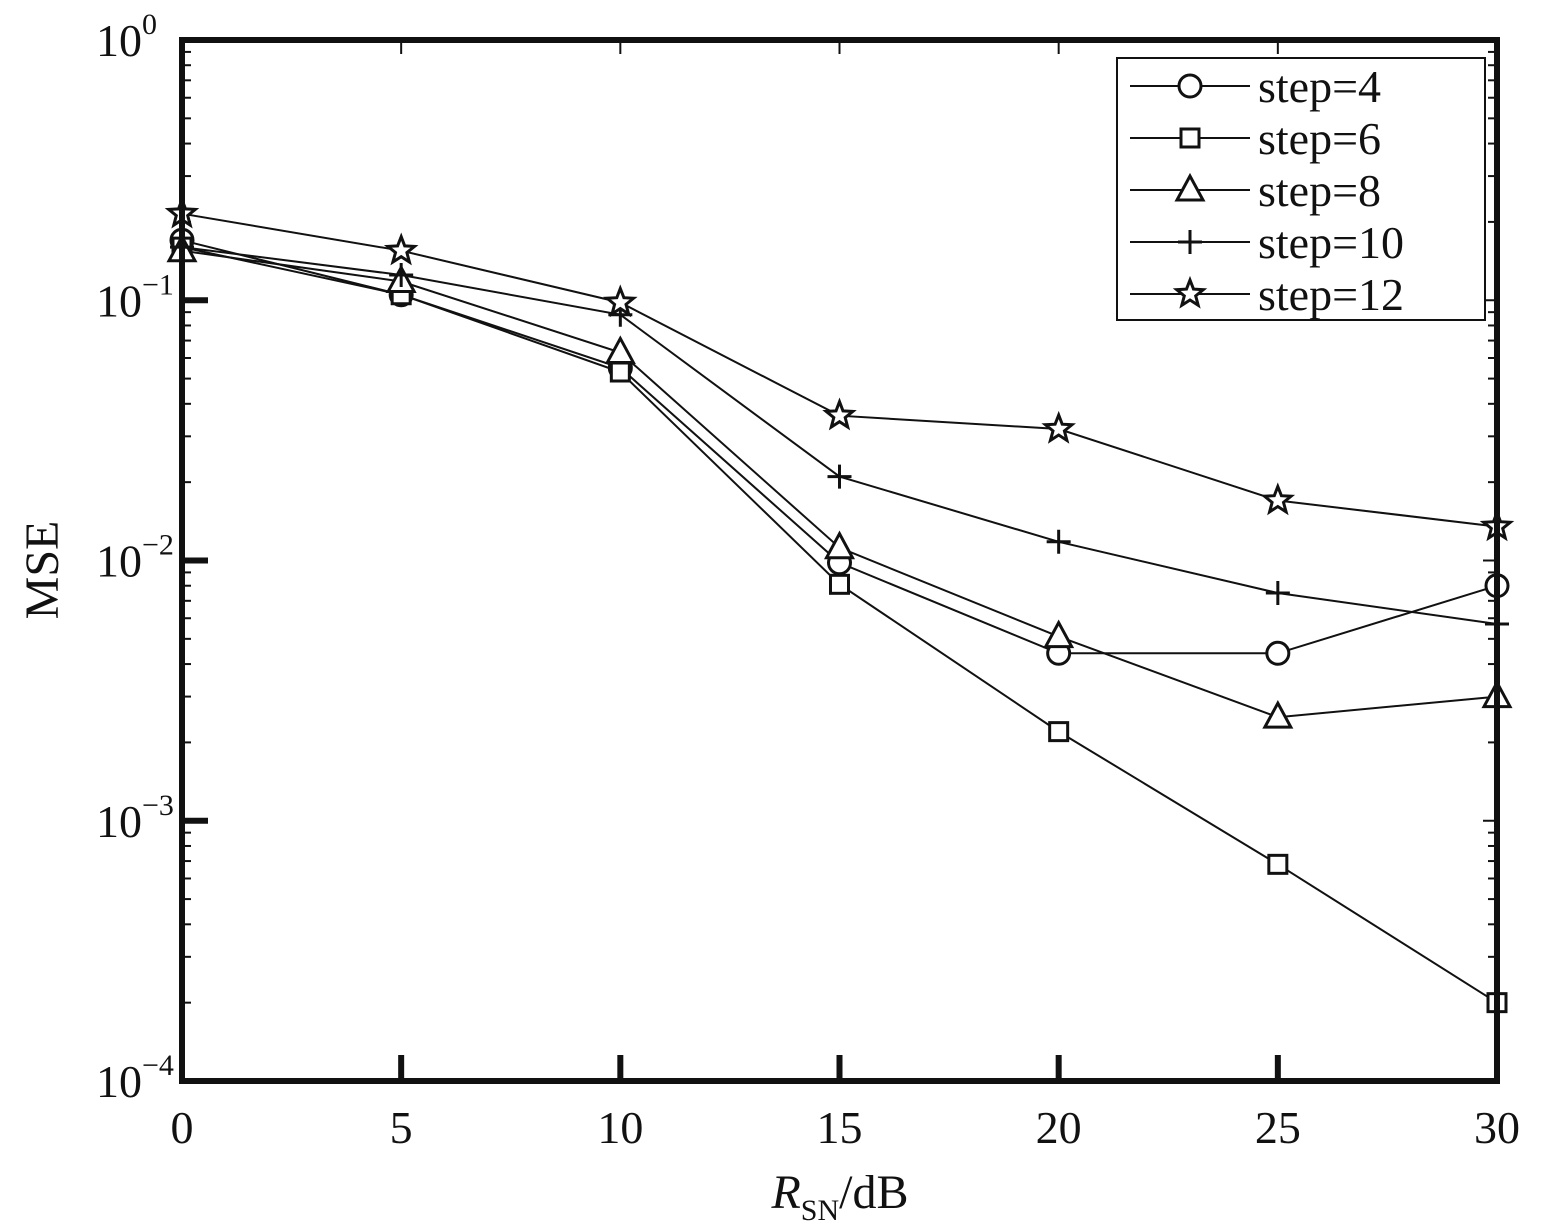  I want to click on legend-label: step=8, so click(1319, 190).